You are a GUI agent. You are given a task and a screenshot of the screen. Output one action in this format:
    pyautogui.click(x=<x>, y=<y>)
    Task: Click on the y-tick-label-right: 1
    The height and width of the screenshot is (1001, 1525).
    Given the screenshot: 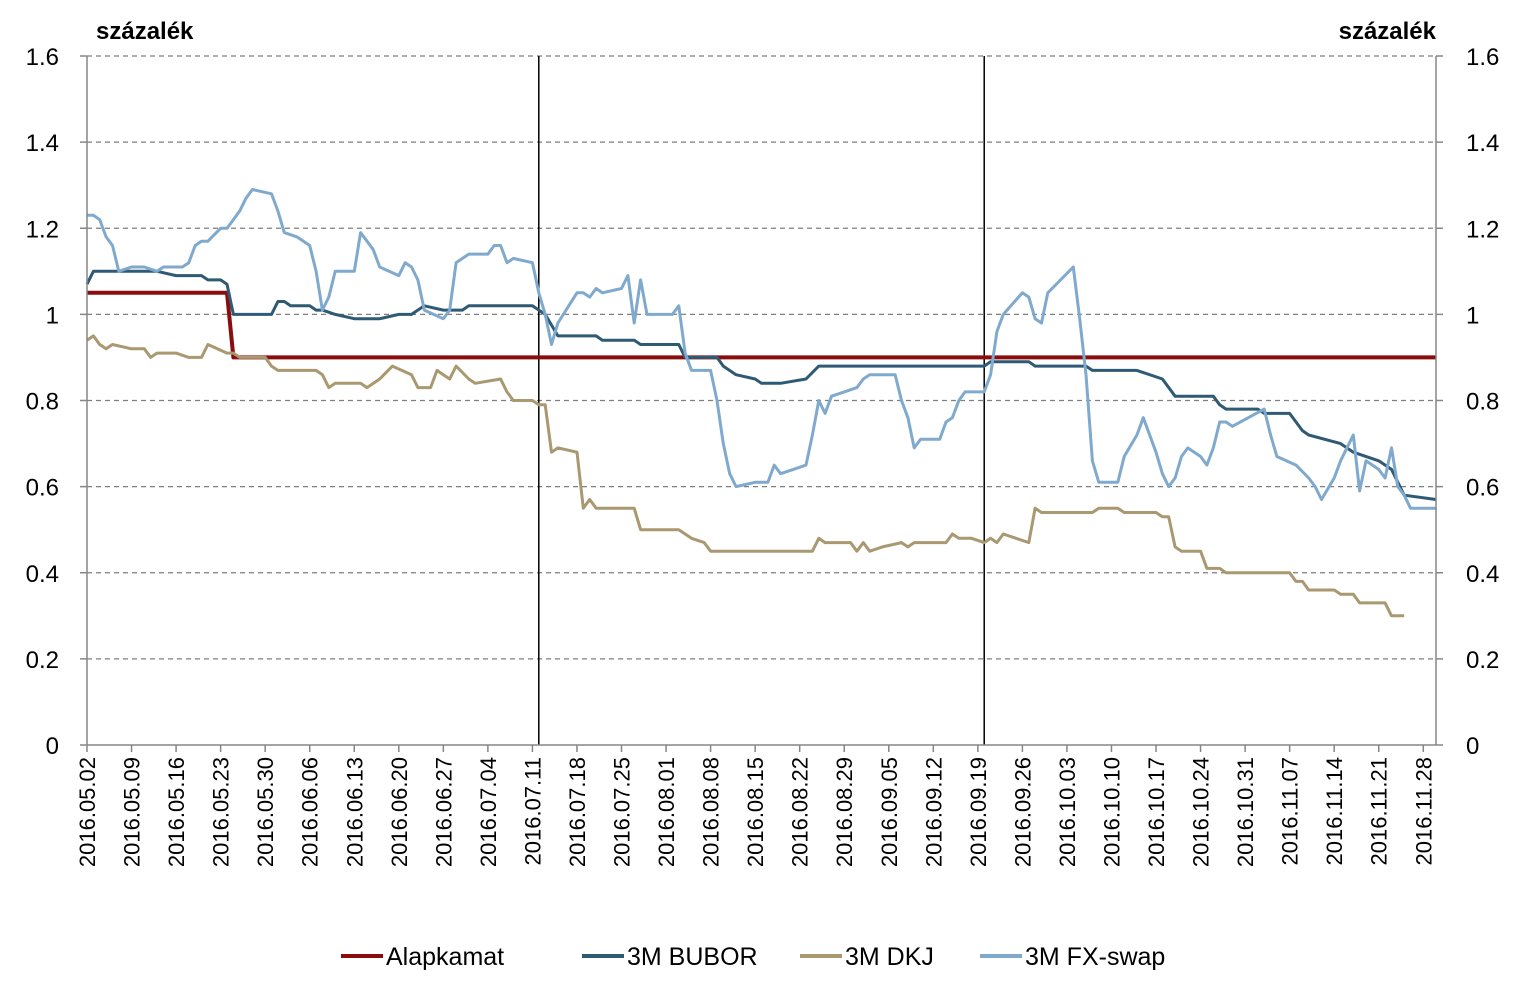 What is the action you would take?
    pyautogui.click(x=1472, y=315)
    